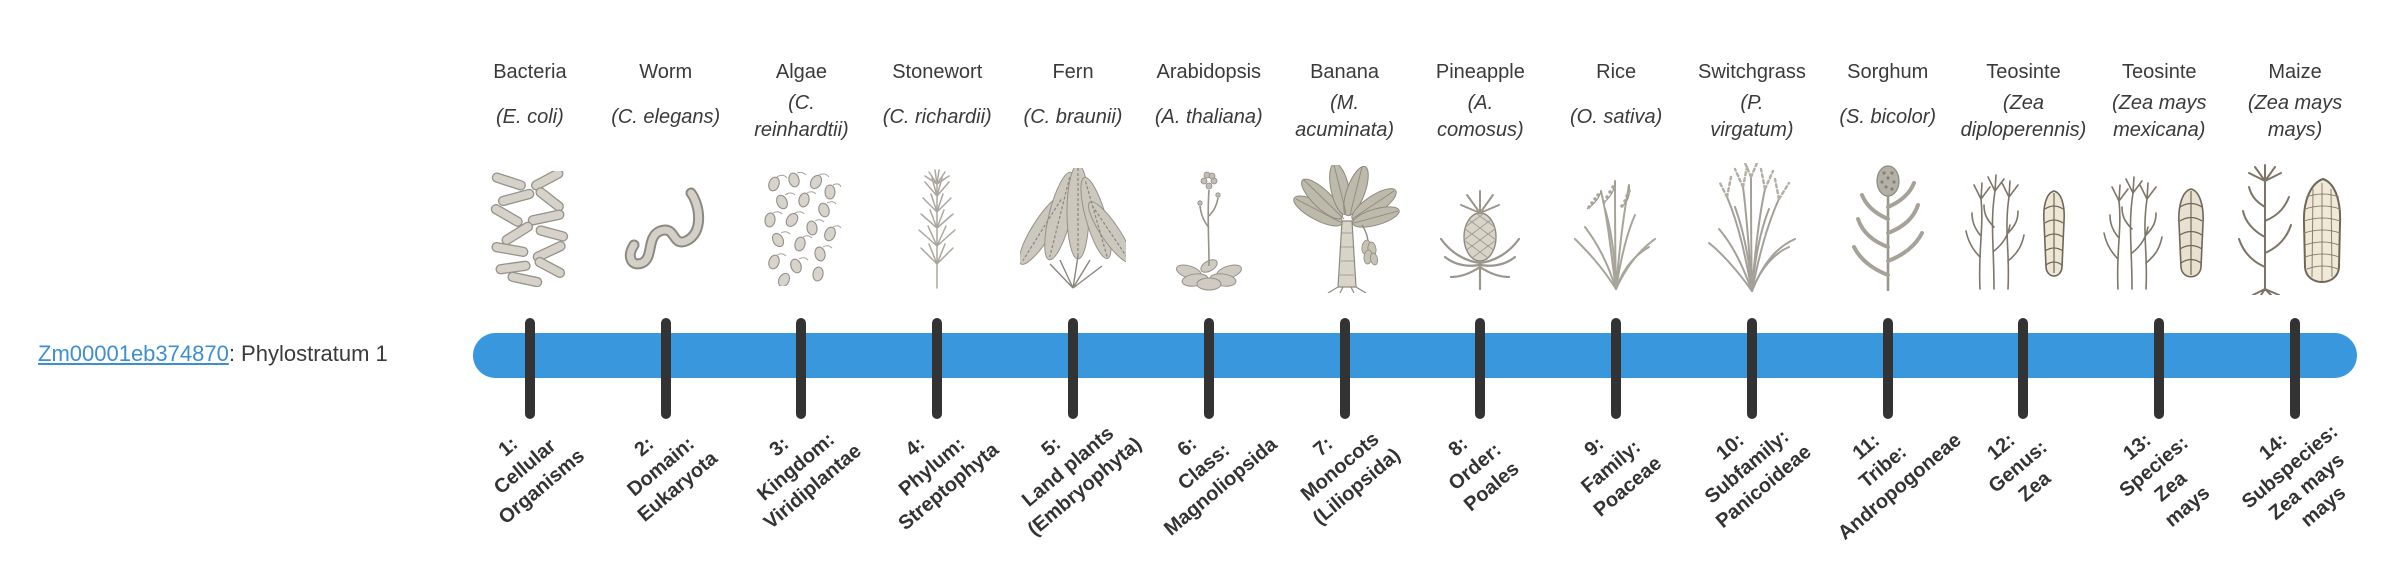  Describe the element at coordinates (1616, 229) in the screenshot. I see `rice-illustration` at that location.